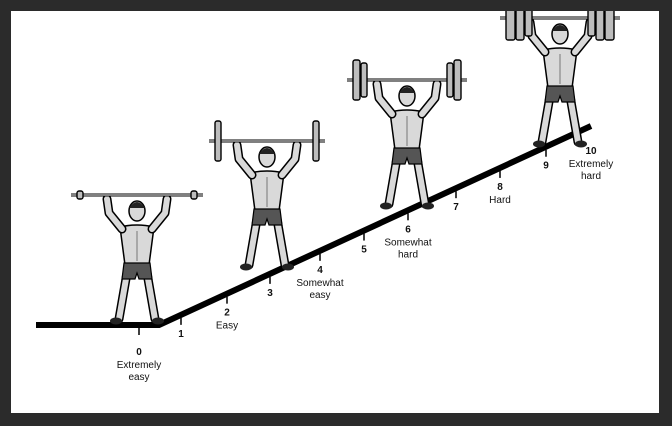 This screenshot has width=672, height=426. I want to click on scale-number: 5, so click(364, 250).